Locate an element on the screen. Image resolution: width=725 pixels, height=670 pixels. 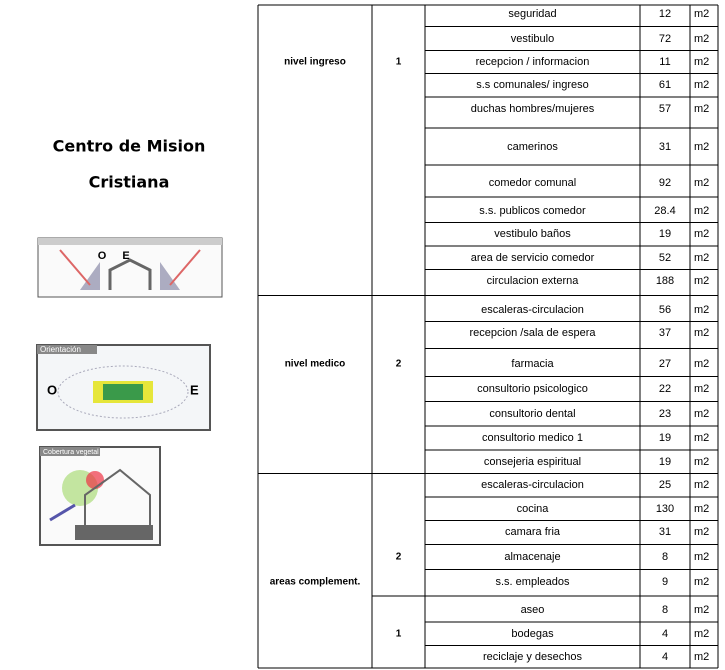
room-name: area de servicio comedor is located at coordinates (533, 258).